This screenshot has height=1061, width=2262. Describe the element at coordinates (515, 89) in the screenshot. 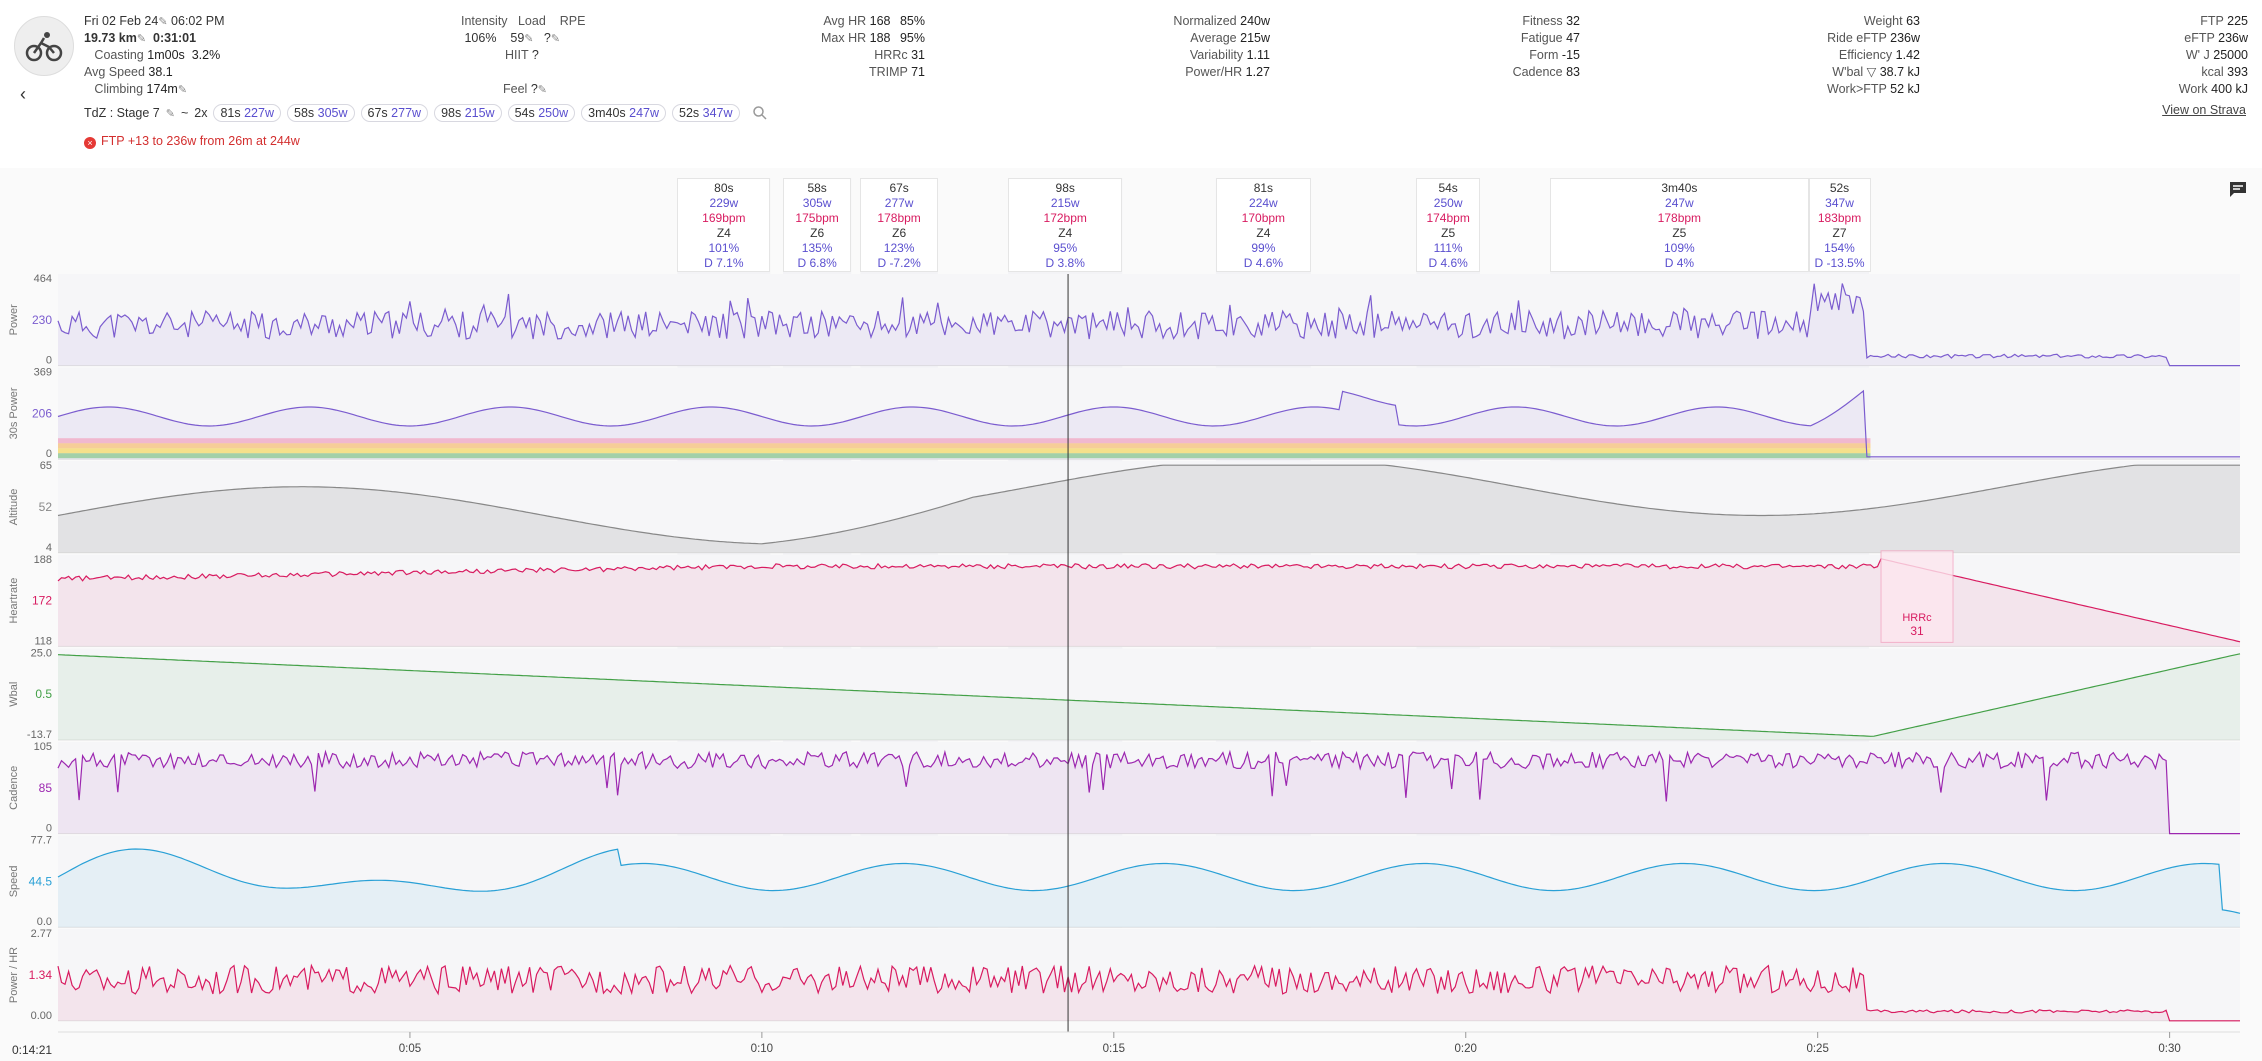

I see `feel-label: Feel` at that location.